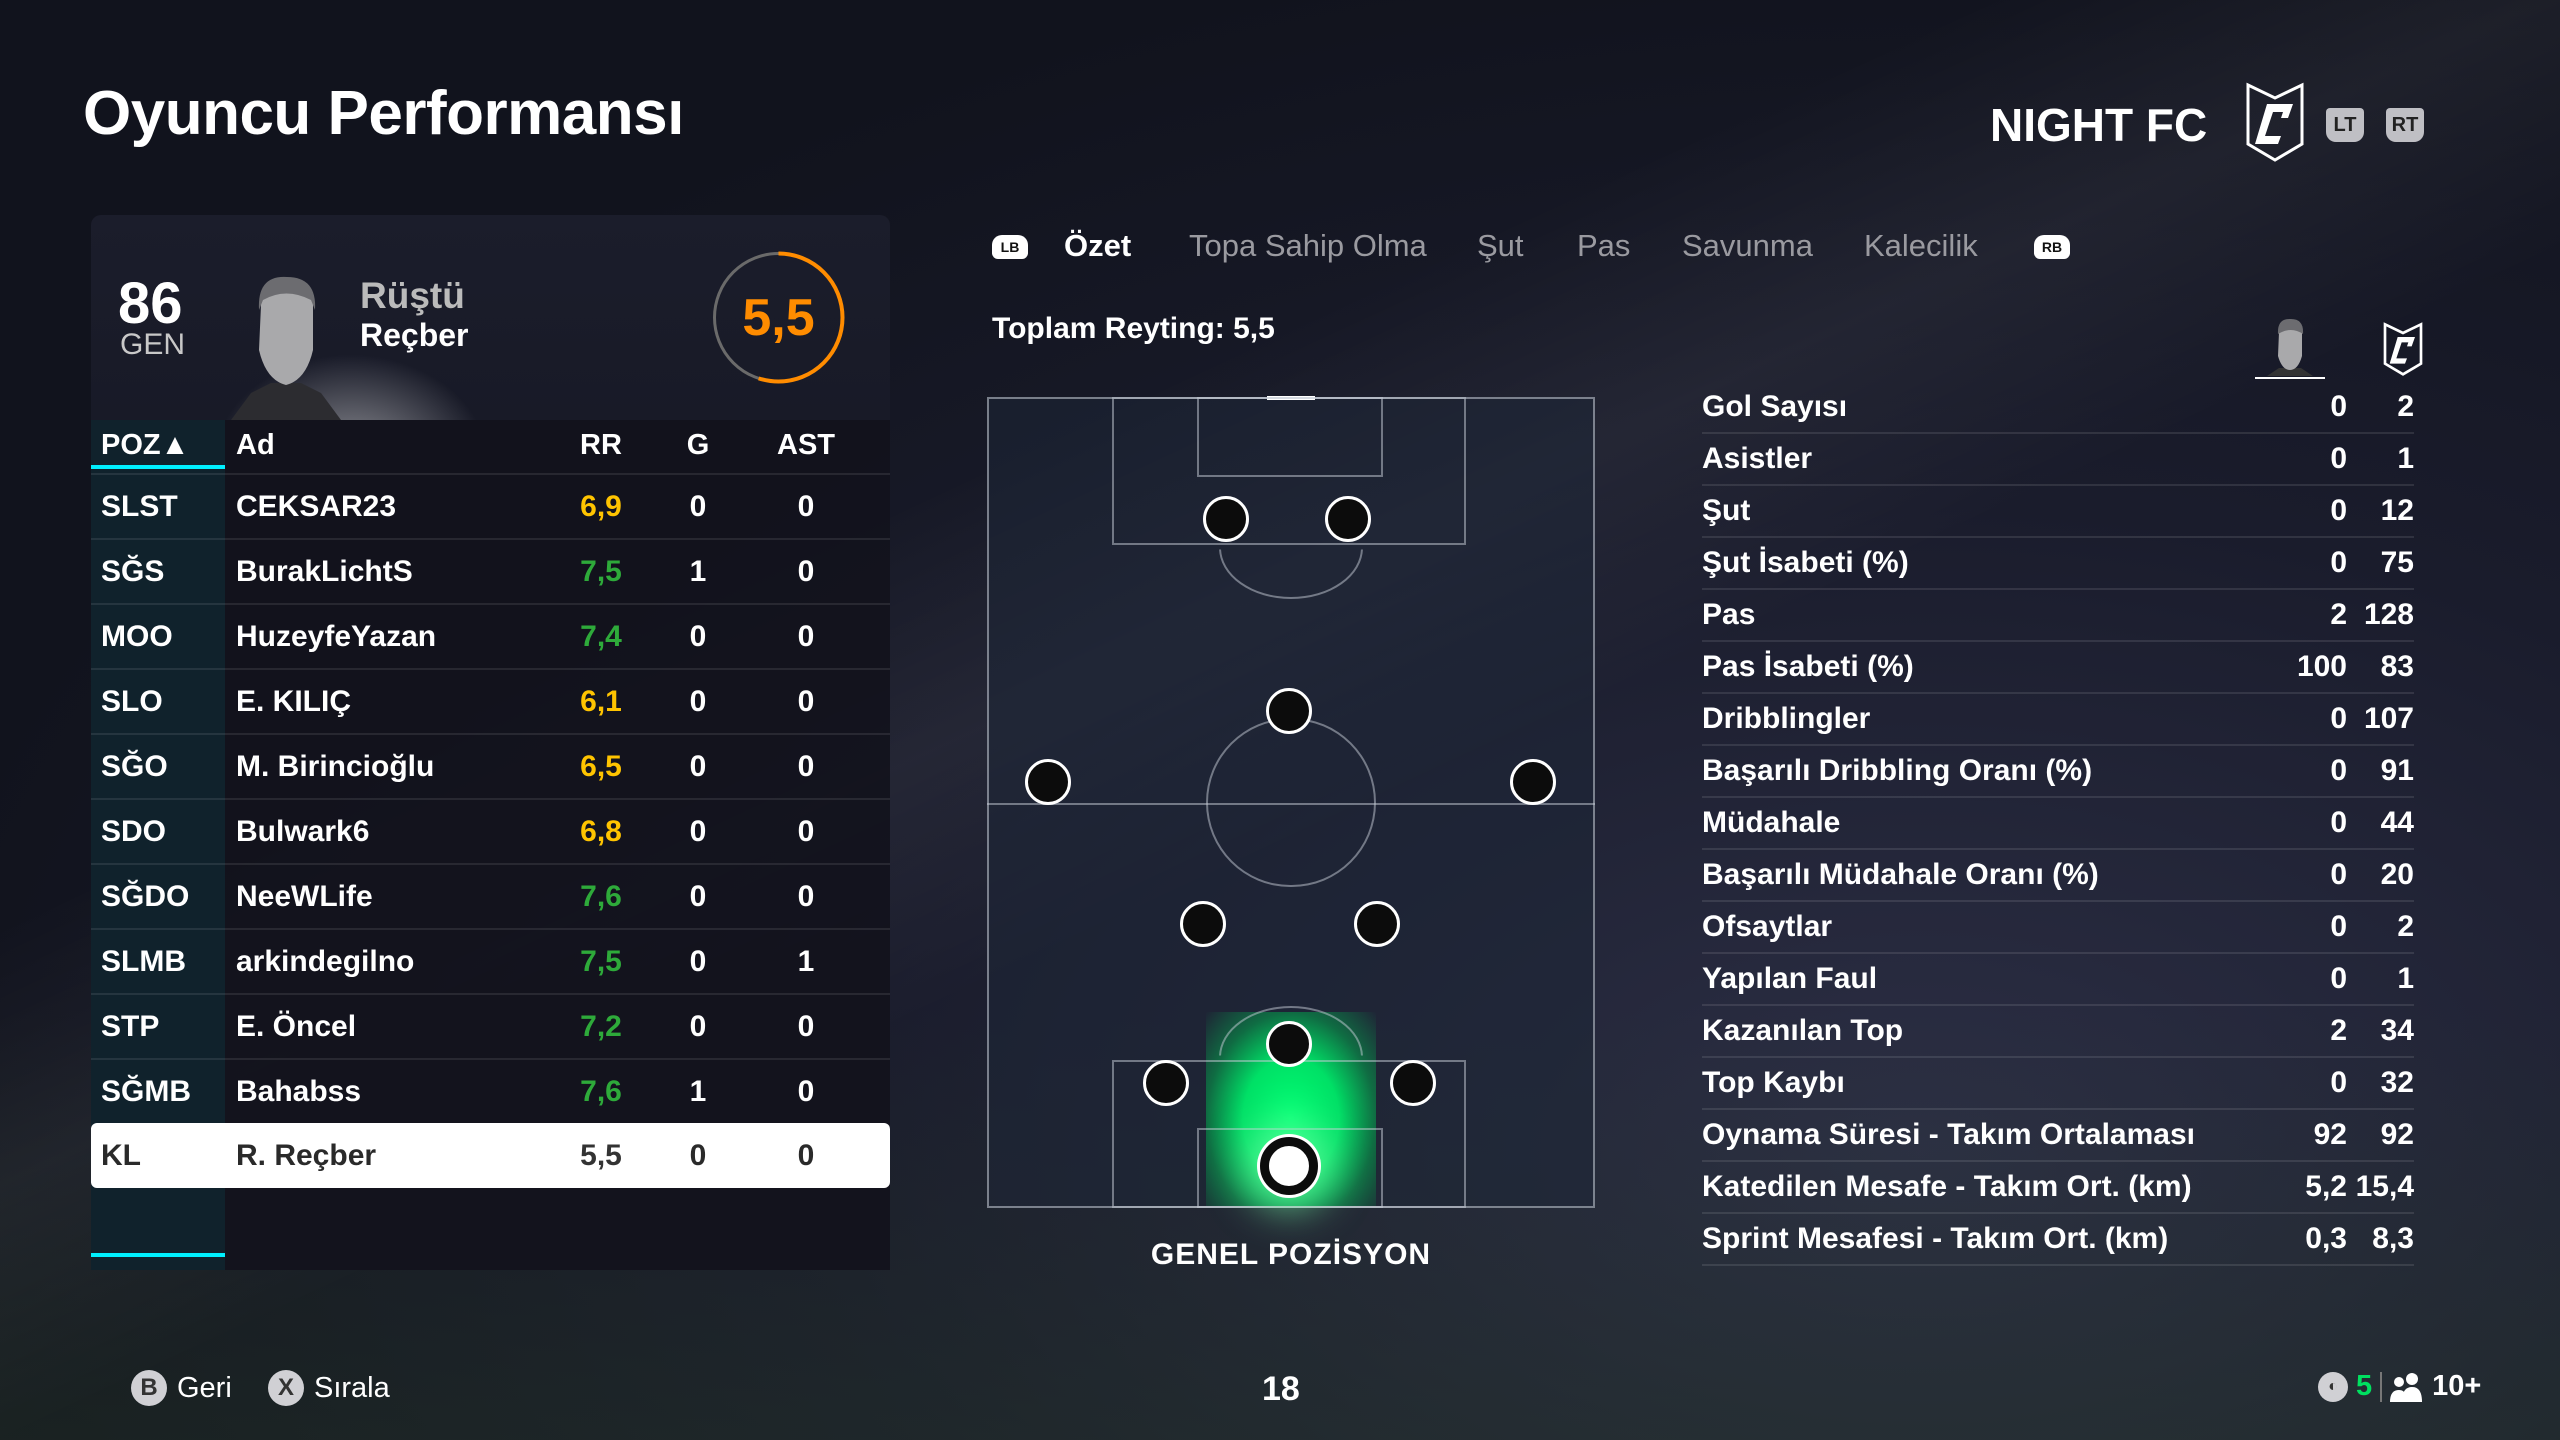 Image resolution: width=2560 pixels, height=1440 pixels. What do you see at coordinates (2384, 1186) in the screenshot?
I see `stat-team-value: 15,4` at bounding box center [2384, 1186].